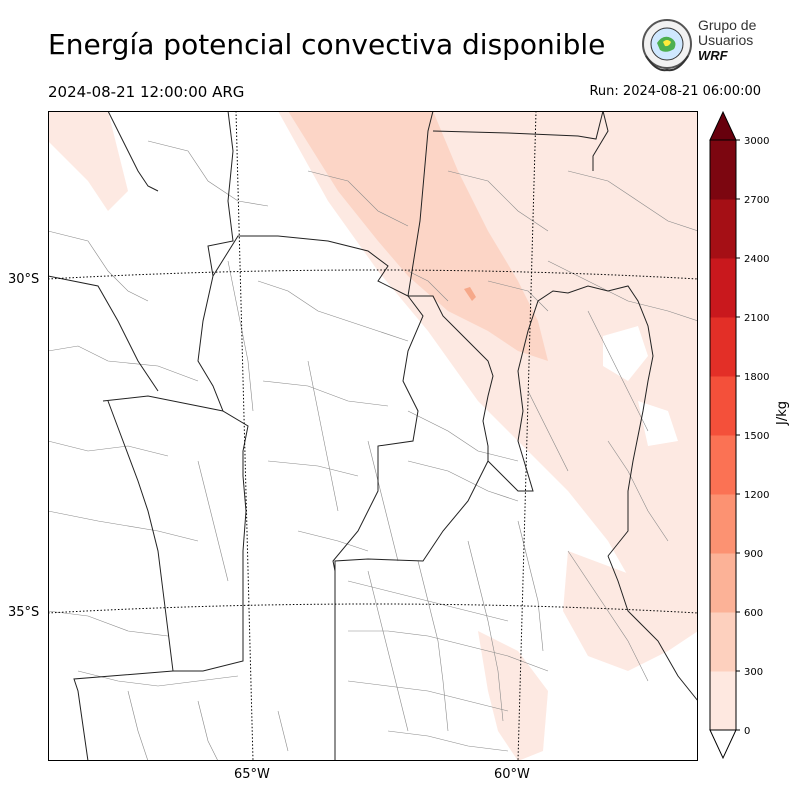  I want to click on run-time: Run: 2024-08-21 06:00:00, so click(675, 91).